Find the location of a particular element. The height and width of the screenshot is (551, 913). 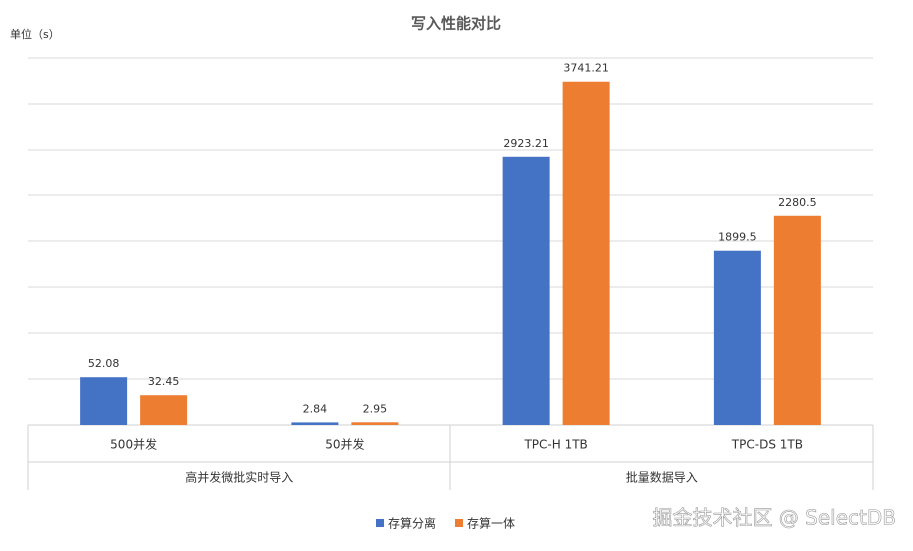

data-label: 1899.5 is located at coordinates (737, 237).